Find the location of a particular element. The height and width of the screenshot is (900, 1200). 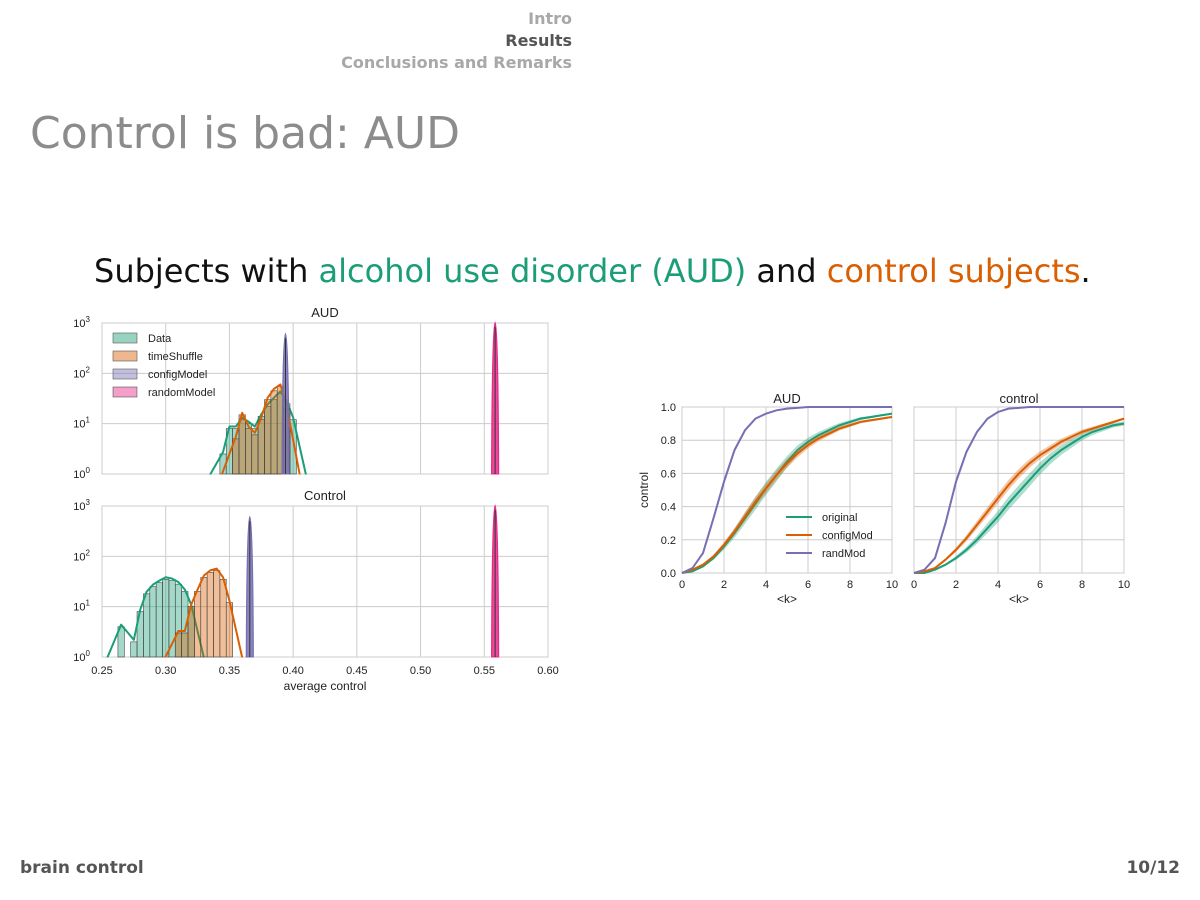

y-tick-label: 0.8 is located at coordinates (668, 441).